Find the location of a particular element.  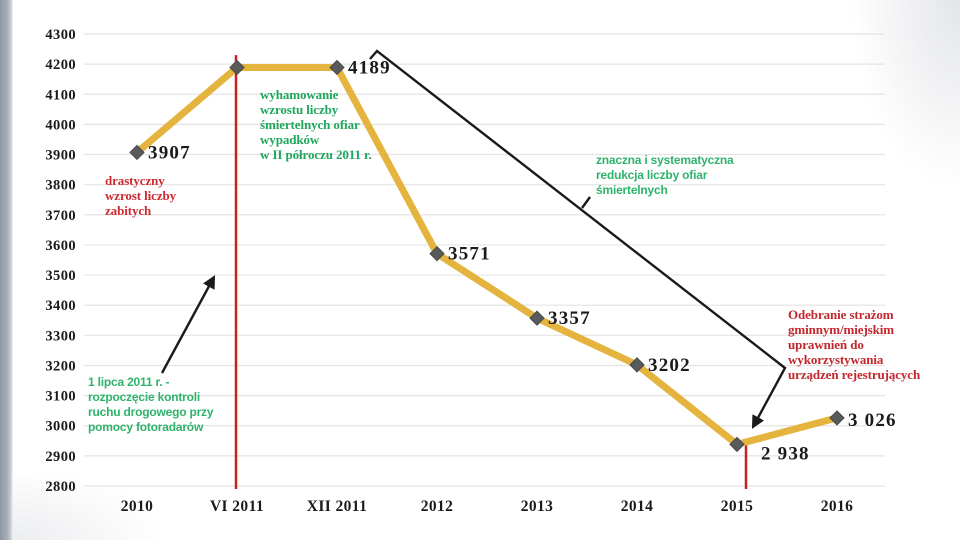

x-axis-label: 2016 is located at coordinates (837, 506).